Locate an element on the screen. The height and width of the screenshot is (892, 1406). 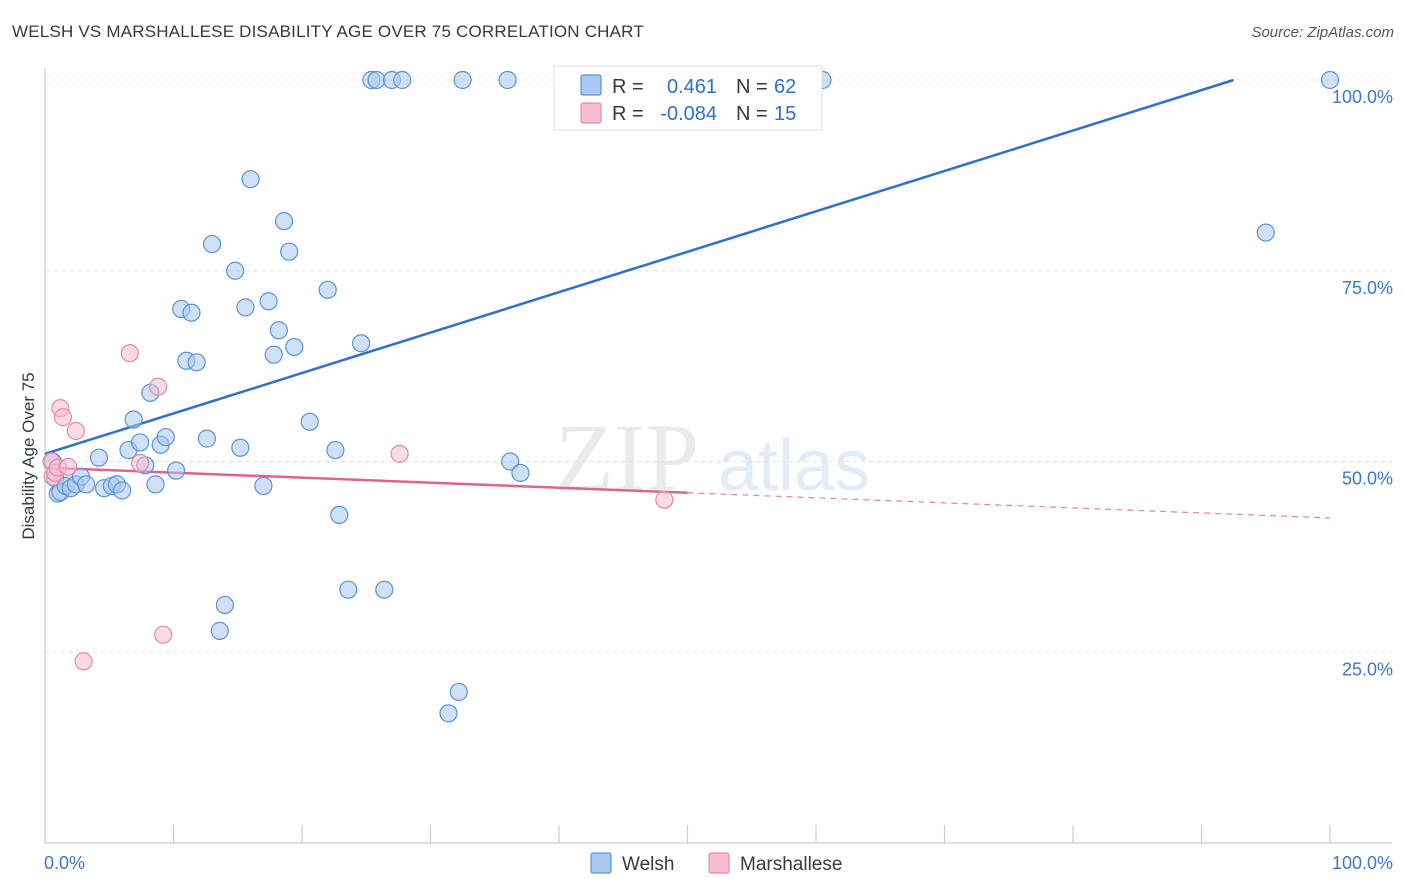
welsh-legend-swatch is located at coordinates (591, 85).